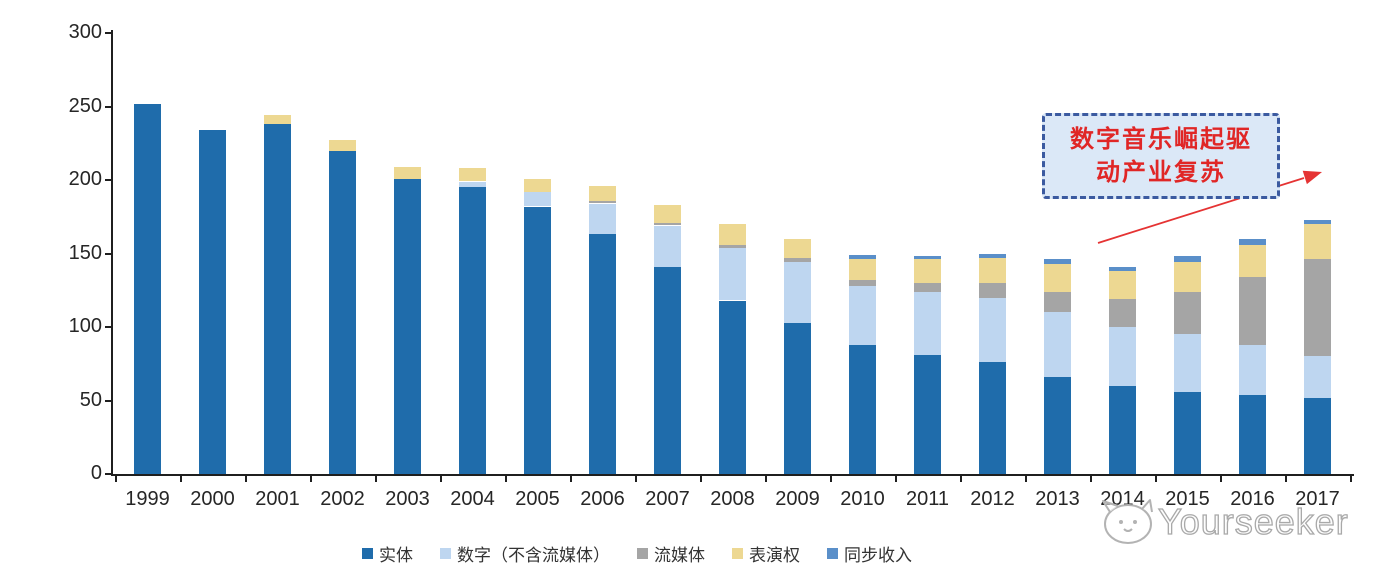 The image size is (1398, 582). What do you see at coordinates (533, 555) in the screenshot?
I see `legend-label-digital: 数字（不含流媒体）` at bounding box center [533, 555].